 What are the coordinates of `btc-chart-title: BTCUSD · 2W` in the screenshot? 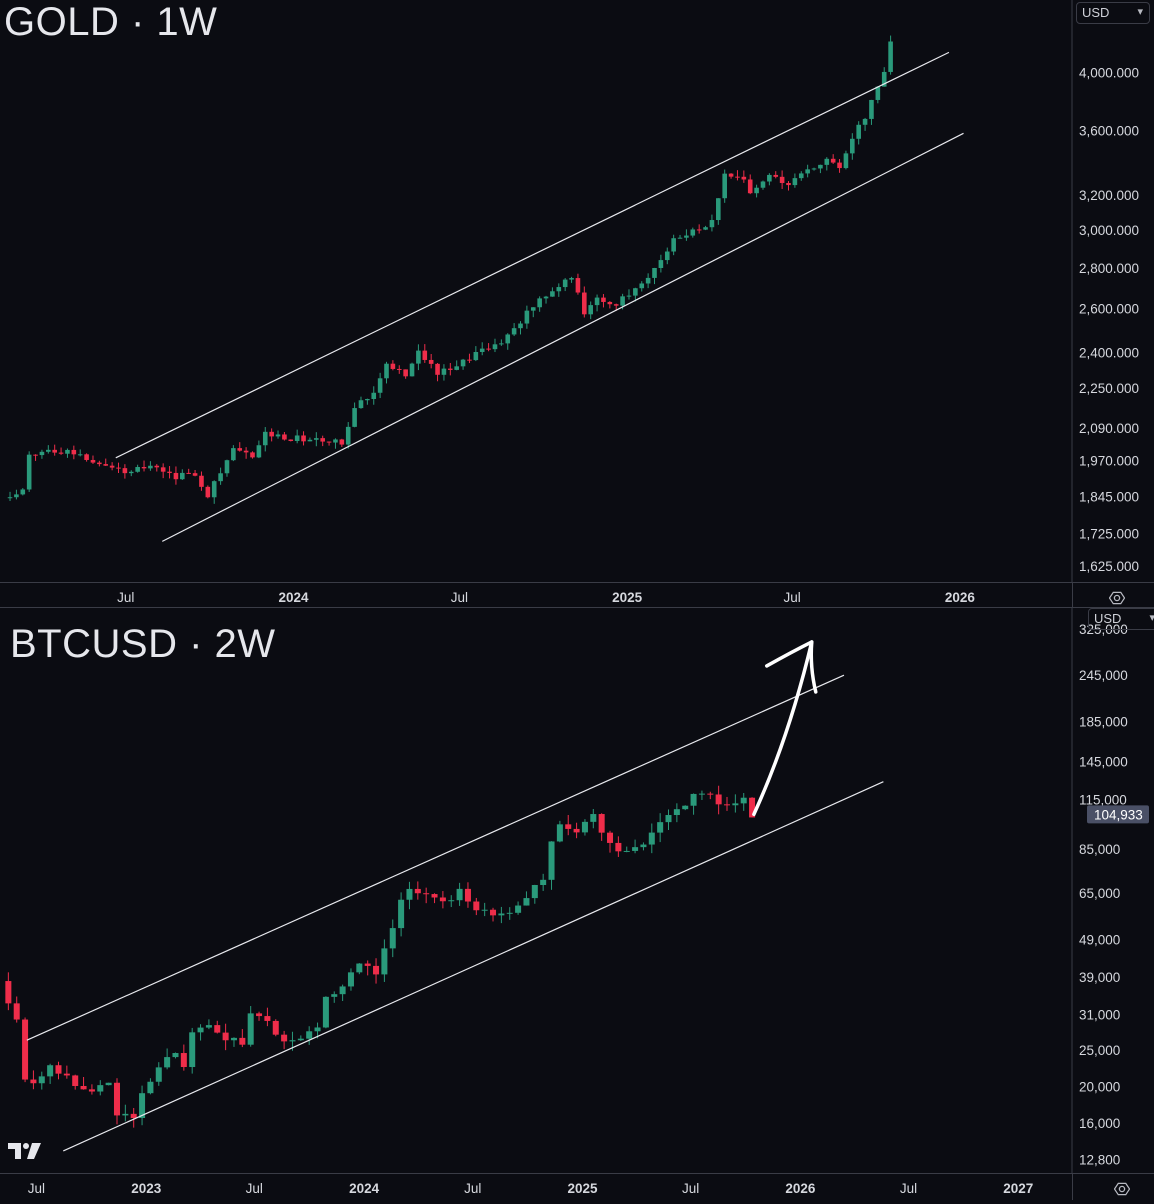 It's located at (143, 644).